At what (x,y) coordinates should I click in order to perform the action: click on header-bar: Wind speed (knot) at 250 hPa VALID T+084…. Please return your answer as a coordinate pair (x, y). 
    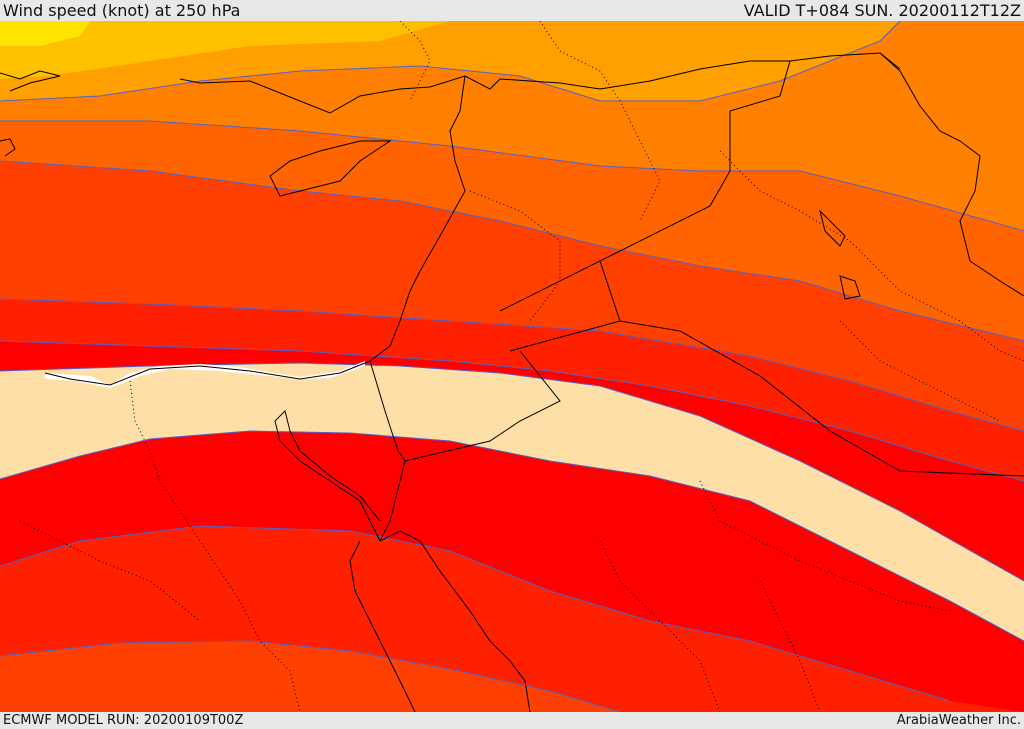
    Looking at the image, I should click on (512, 10).